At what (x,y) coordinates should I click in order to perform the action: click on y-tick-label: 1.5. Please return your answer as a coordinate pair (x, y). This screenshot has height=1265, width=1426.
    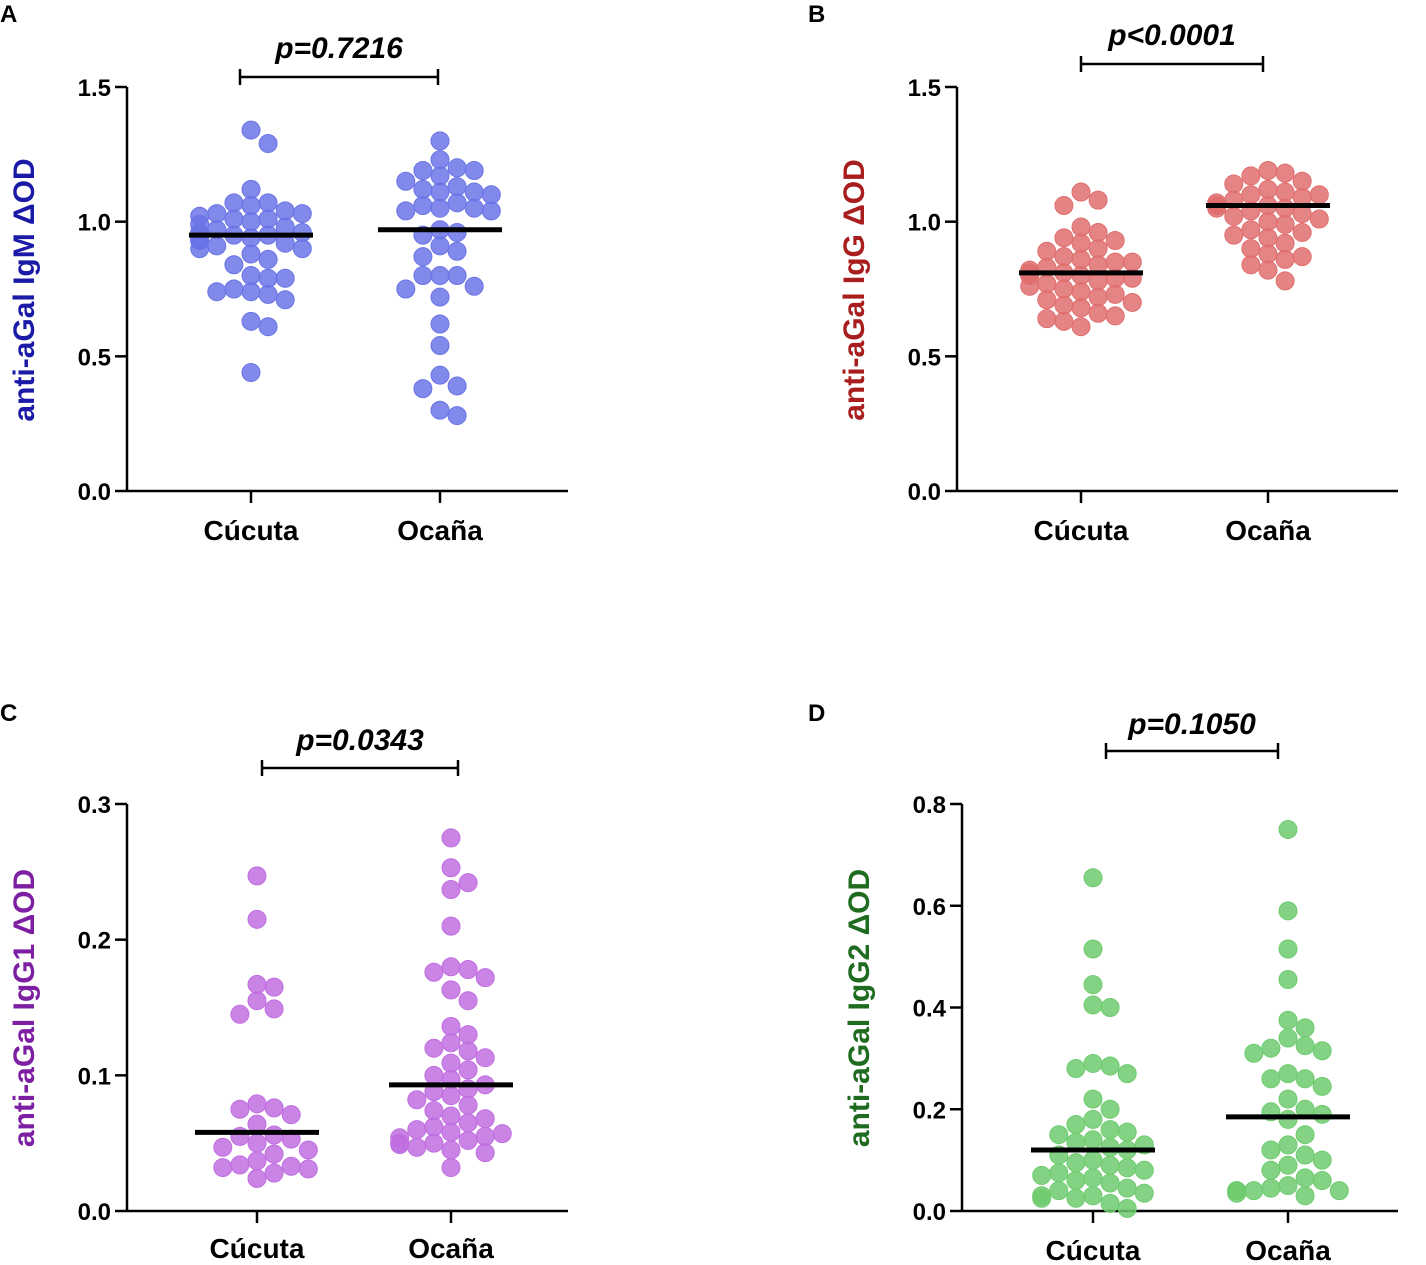
    Looking at the image, I should click on (924, 88).